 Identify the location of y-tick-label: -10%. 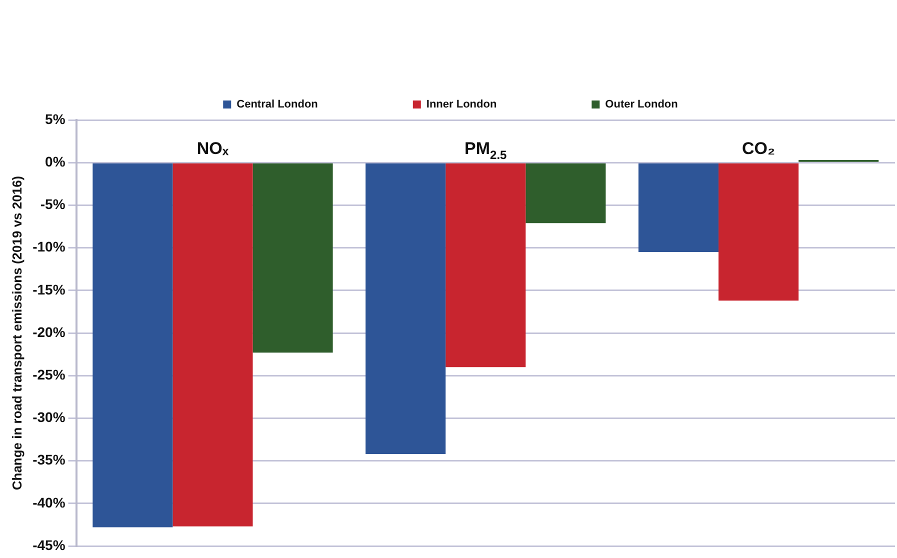
(49, 246).